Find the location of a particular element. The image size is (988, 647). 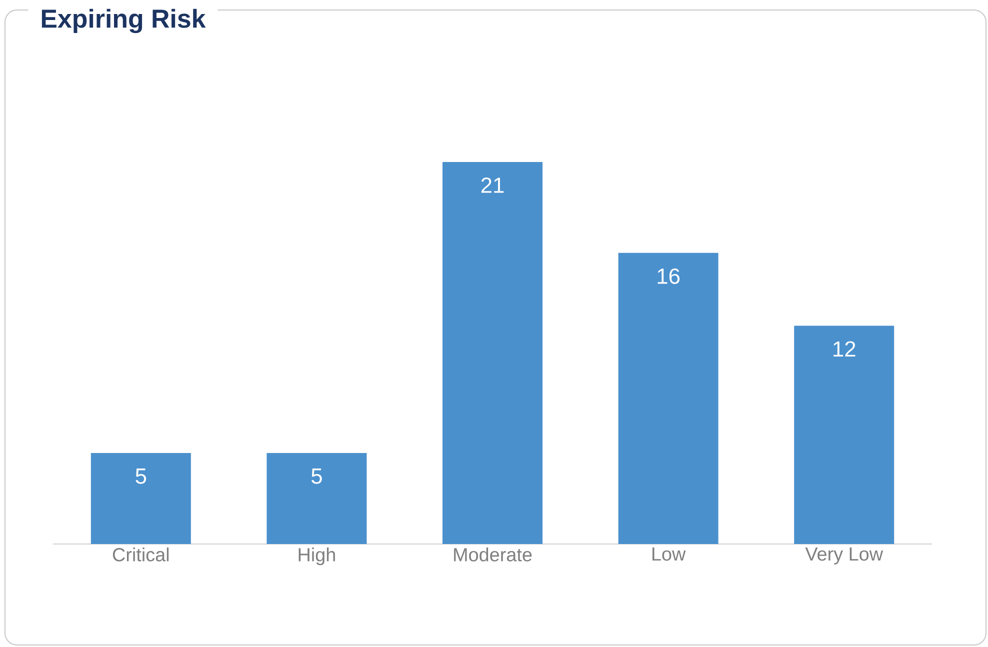

x-tick-label: High is located at coordinates (316, 557).